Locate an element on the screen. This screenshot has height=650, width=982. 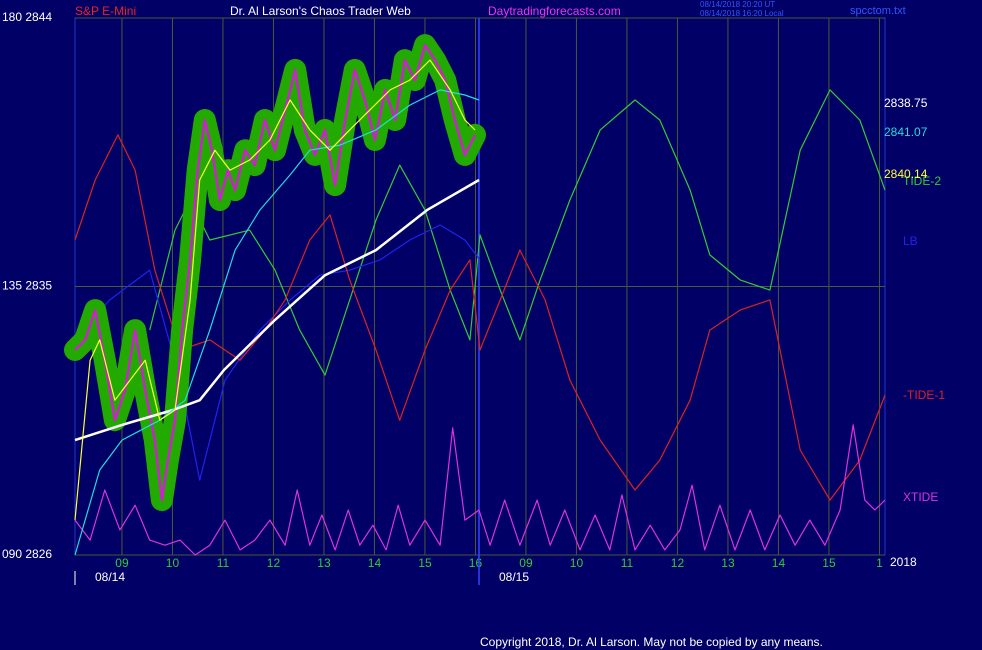
timestamp: 08/14/2018 16:20 Local is located at coordinates (742, 13).